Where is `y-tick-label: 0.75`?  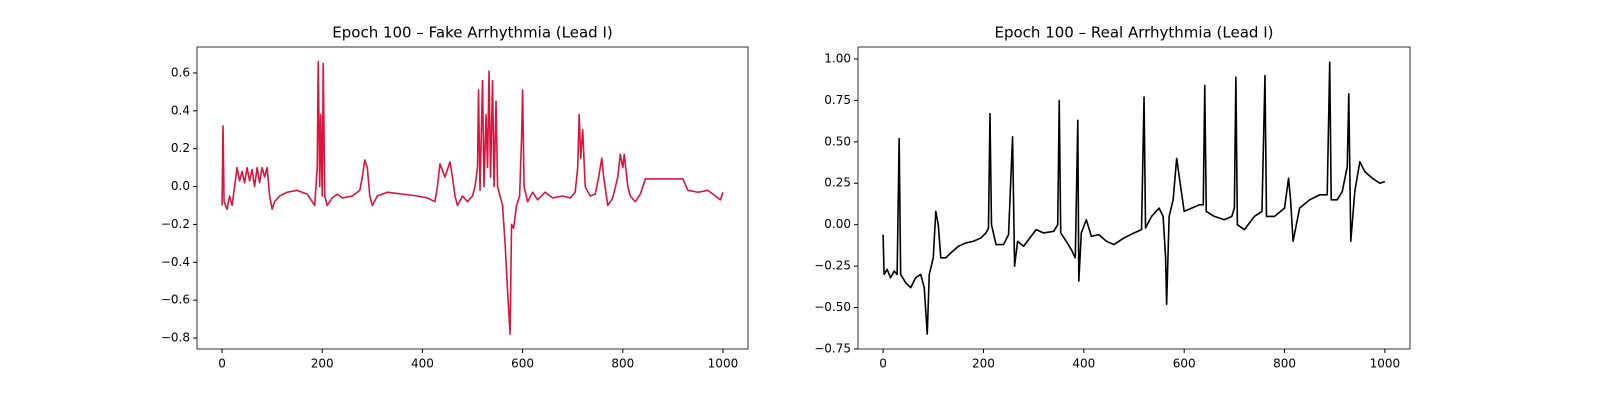
y-tick-label: 0.75 is located at coordinates (837, 100).